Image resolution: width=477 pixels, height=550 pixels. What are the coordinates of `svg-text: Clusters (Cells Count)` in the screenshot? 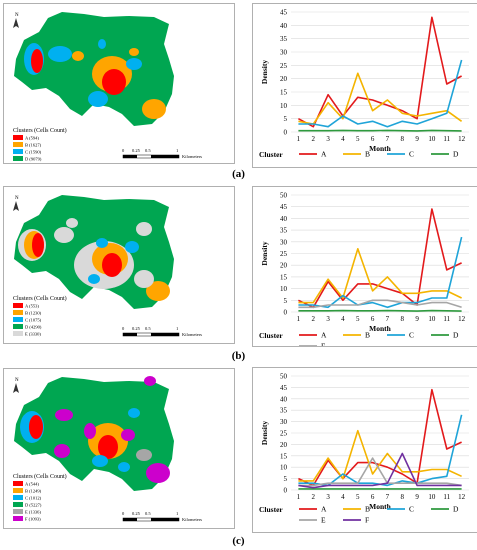 It's located at (40, 298).